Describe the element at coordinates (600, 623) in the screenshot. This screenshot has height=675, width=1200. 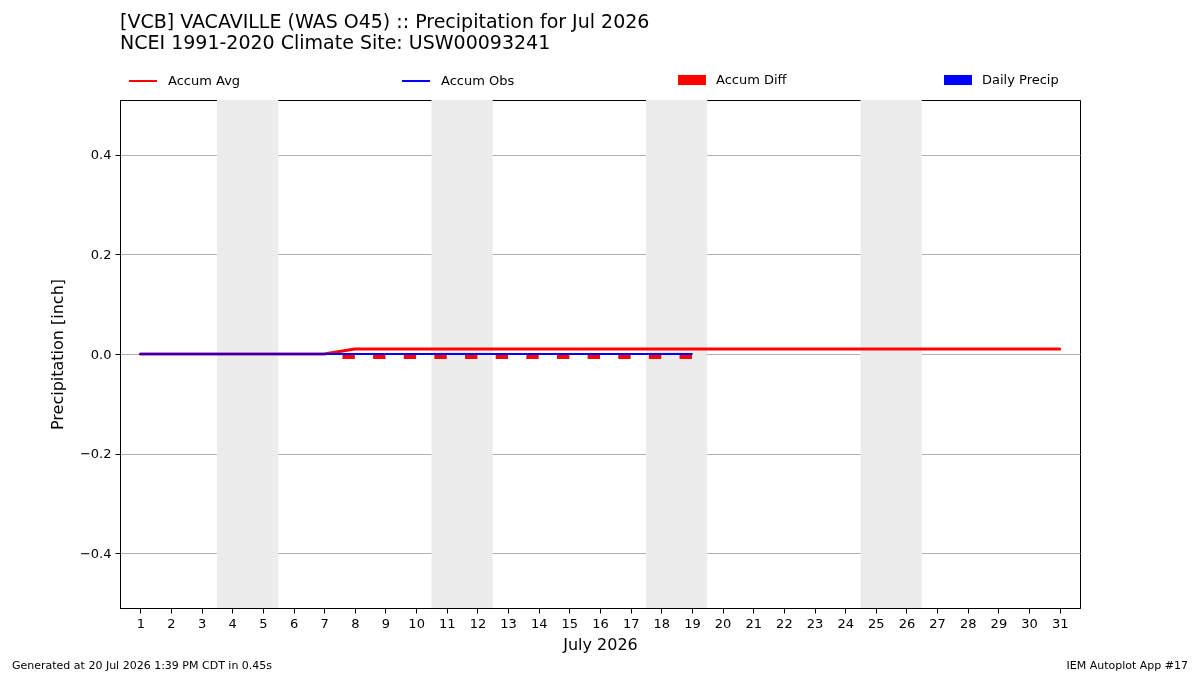
I see `x-tick-label: 16` at that location.